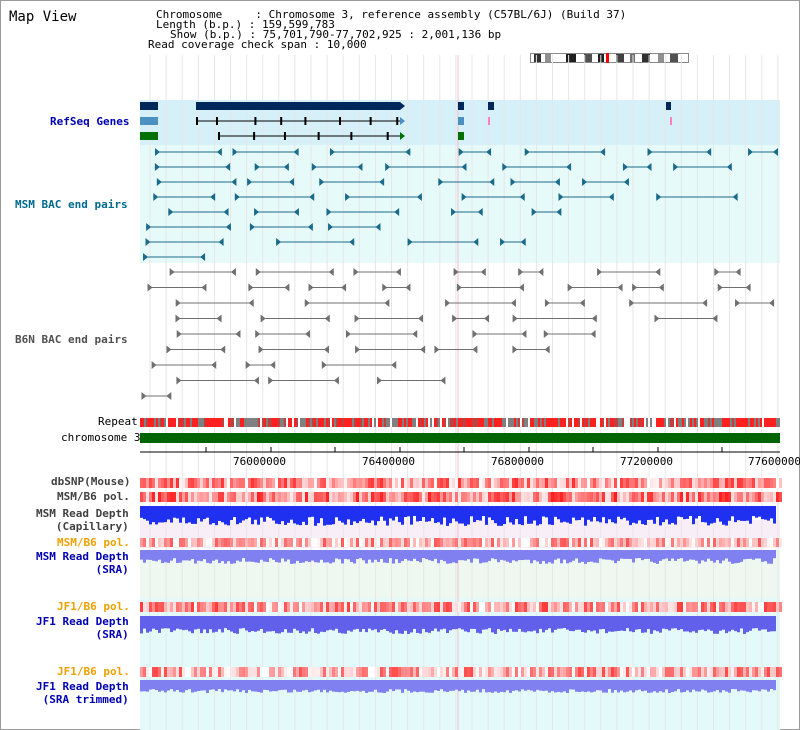 This screenshot has width=800, height=730. I want to click on track-label-msm-bac: MSM BAC end pairs, so click(71, 204).